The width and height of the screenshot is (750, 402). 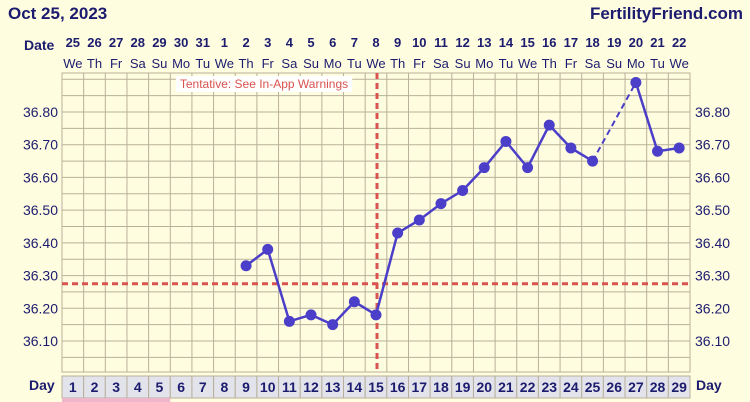 I want to click on cycle-day-label: 26, so click(x=614, y=387).